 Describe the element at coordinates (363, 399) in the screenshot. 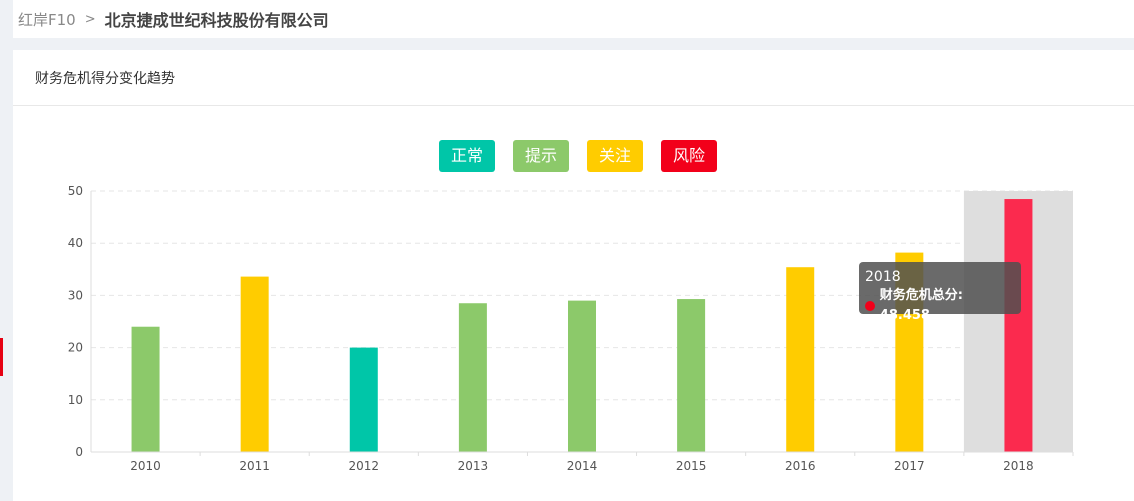

I see `bar-2012` at that location.